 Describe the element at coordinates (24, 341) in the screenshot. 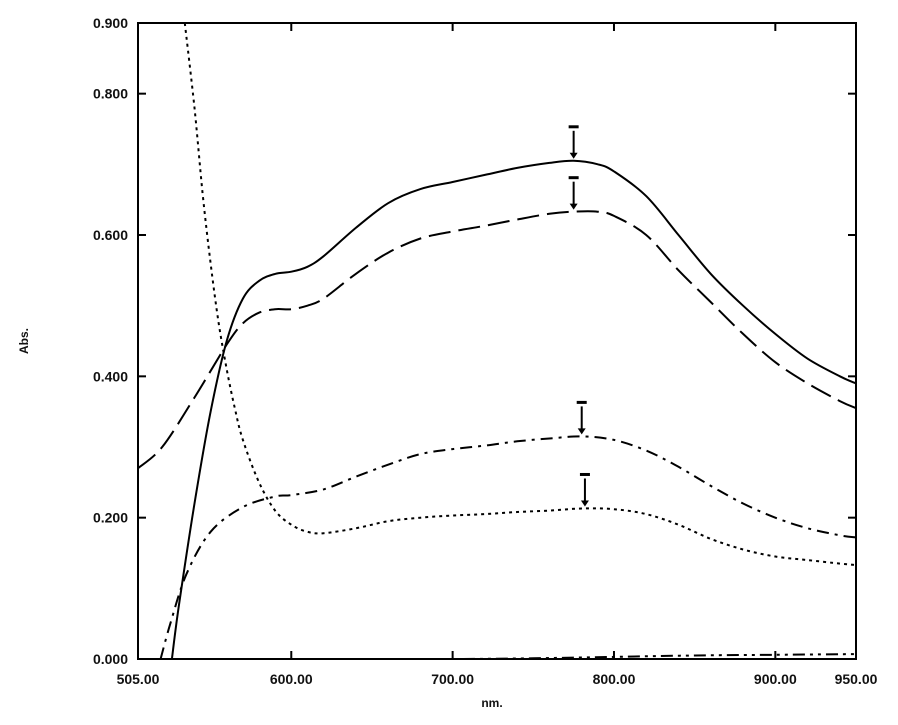

I see `y-axis-title: Abs.` at that location.